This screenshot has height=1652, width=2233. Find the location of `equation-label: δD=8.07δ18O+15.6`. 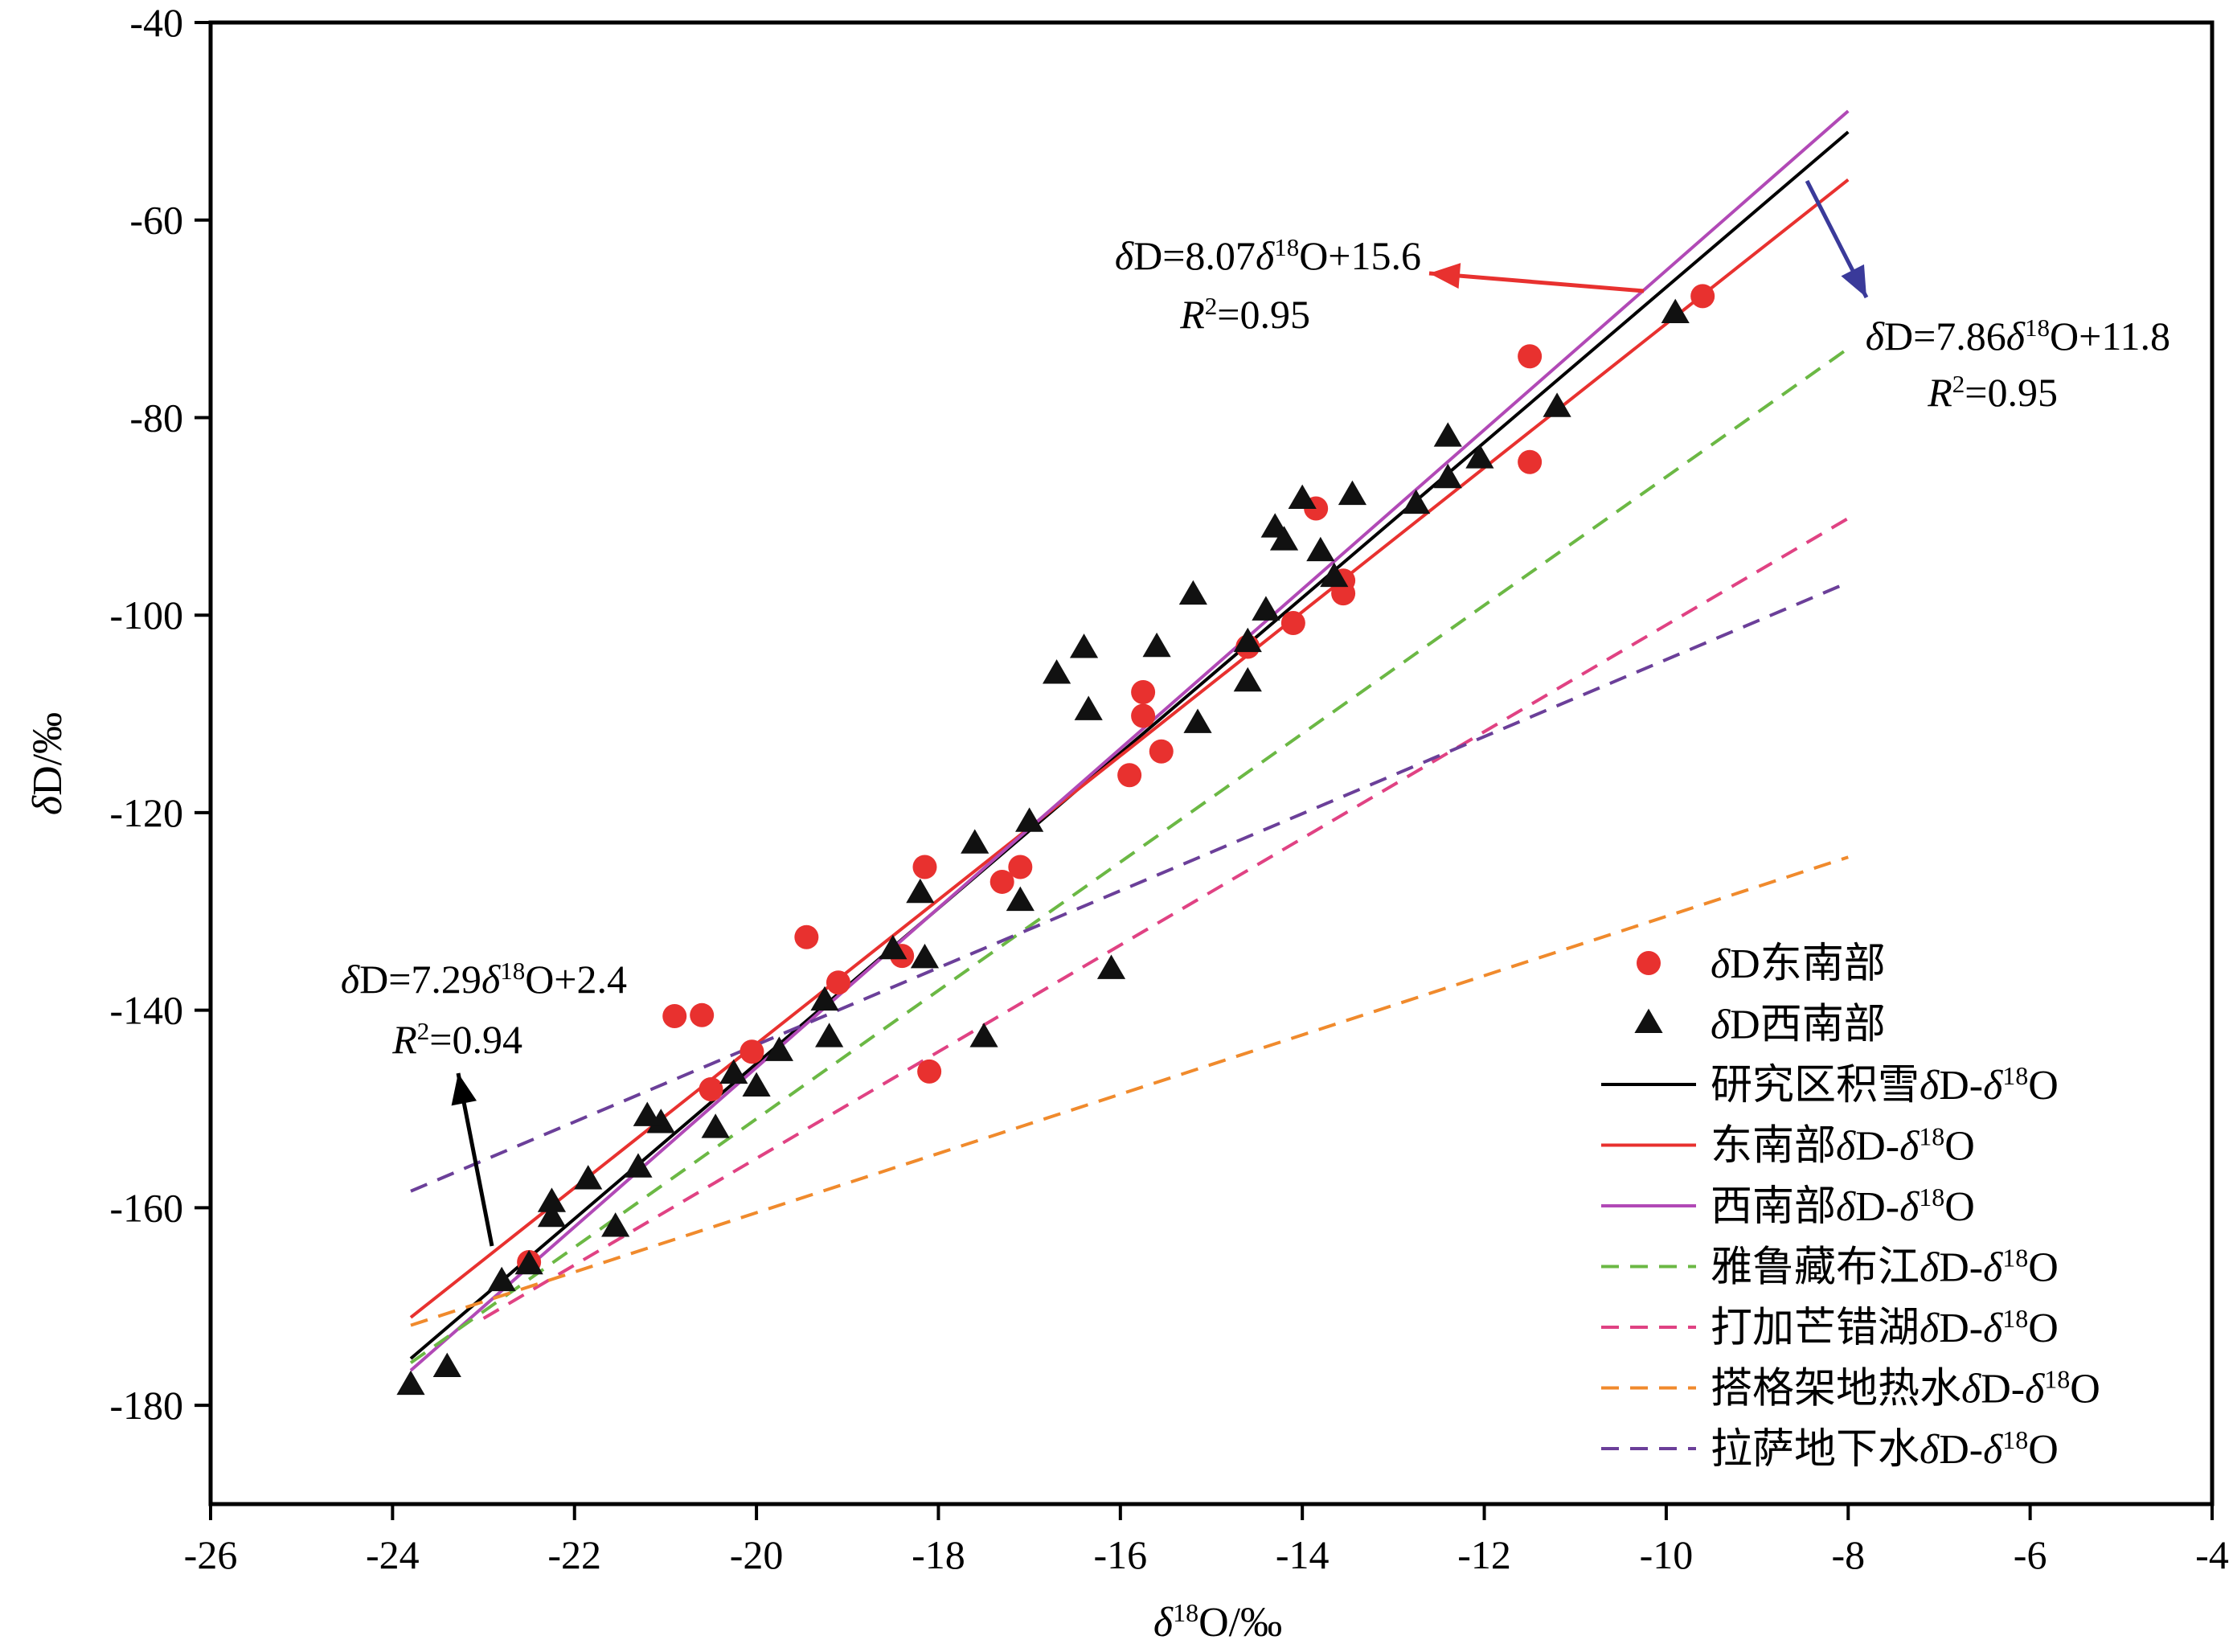

equation-label: δD=8.07δ18O+15.6 is located at coordinates (1268, 256).